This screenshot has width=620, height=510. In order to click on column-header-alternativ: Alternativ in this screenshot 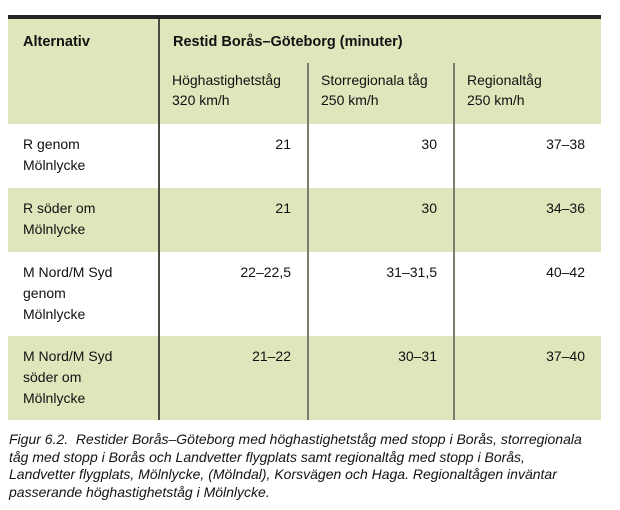, I will do `click(56, 42)`.